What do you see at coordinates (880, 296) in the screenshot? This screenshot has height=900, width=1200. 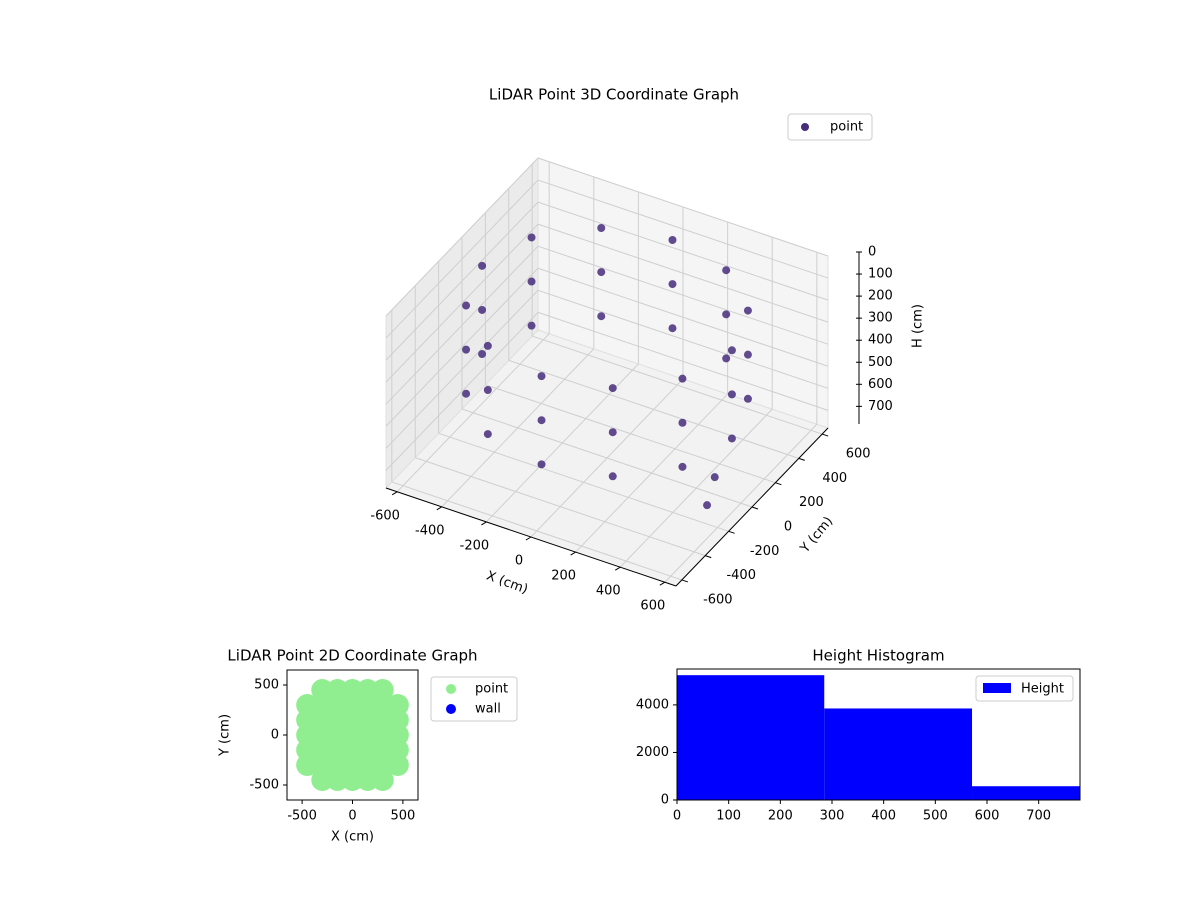 I see `z-tick-label: 200` at bounding box center [880, 296].